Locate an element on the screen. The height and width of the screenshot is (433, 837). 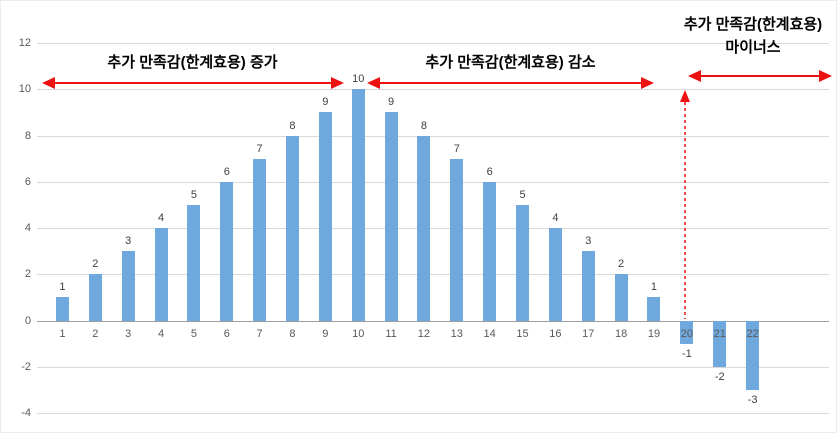
bar-value-label: -3 is located at coordinates (752, 399).